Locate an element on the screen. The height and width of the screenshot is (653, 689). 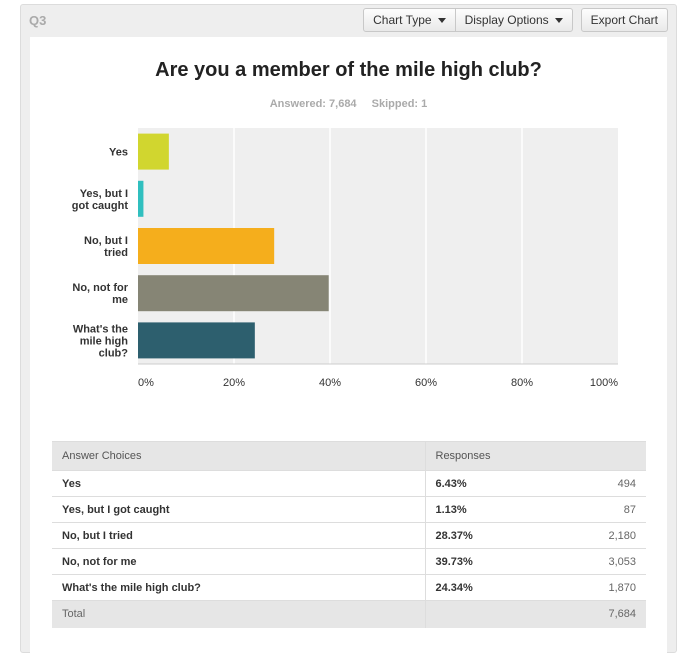
response-percent: 39.73% is located at coordinates (486, 561).